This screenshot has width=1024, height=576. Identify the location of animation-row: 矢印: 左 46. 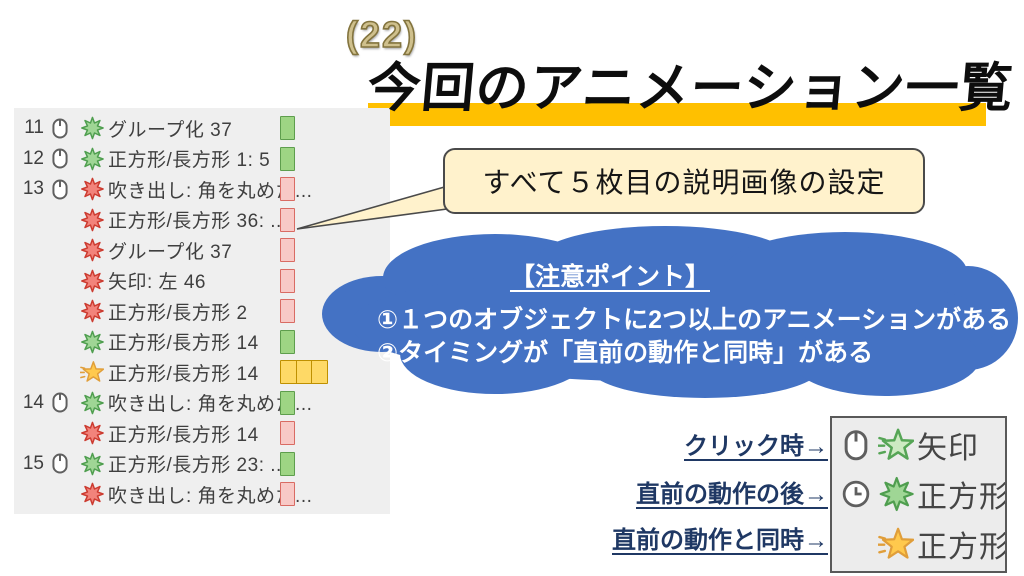
(202, 281).